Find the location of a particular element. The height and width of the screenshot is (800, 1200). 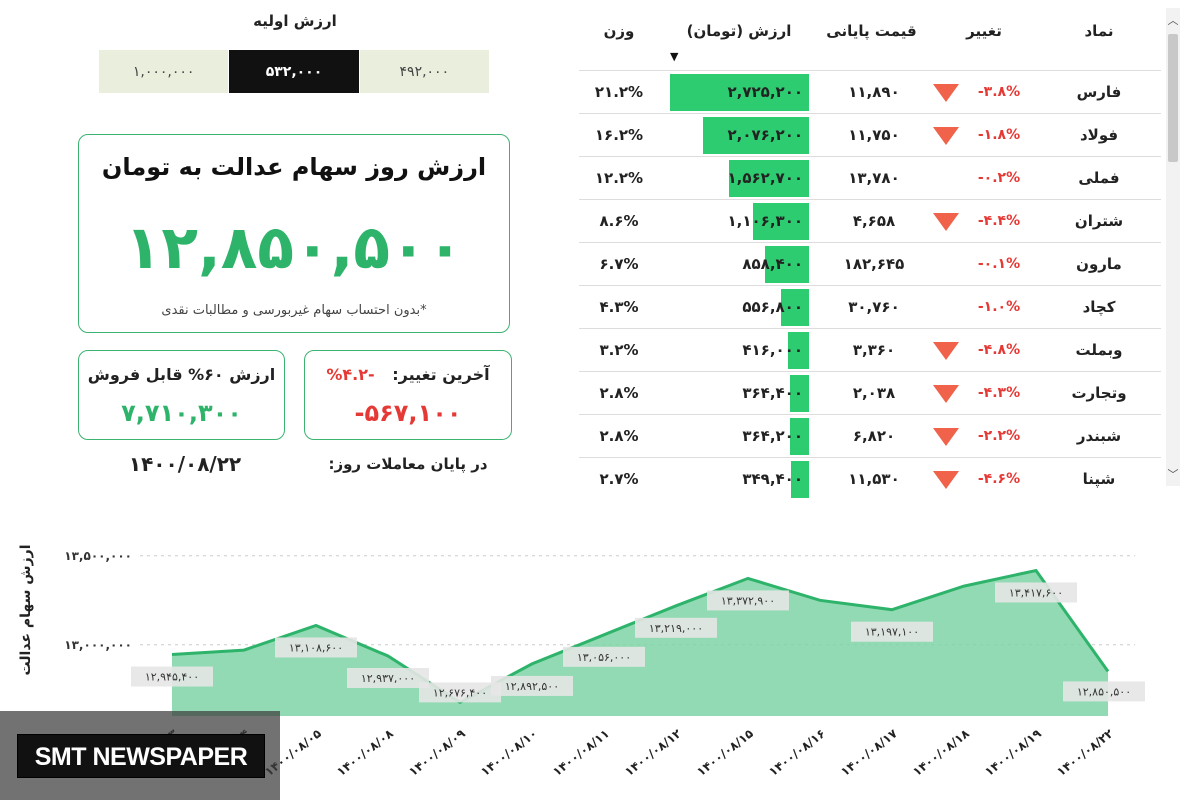

initial-value-option-492000: ۴۹۲,۰۰۰ is located at coordinates (424, 71).